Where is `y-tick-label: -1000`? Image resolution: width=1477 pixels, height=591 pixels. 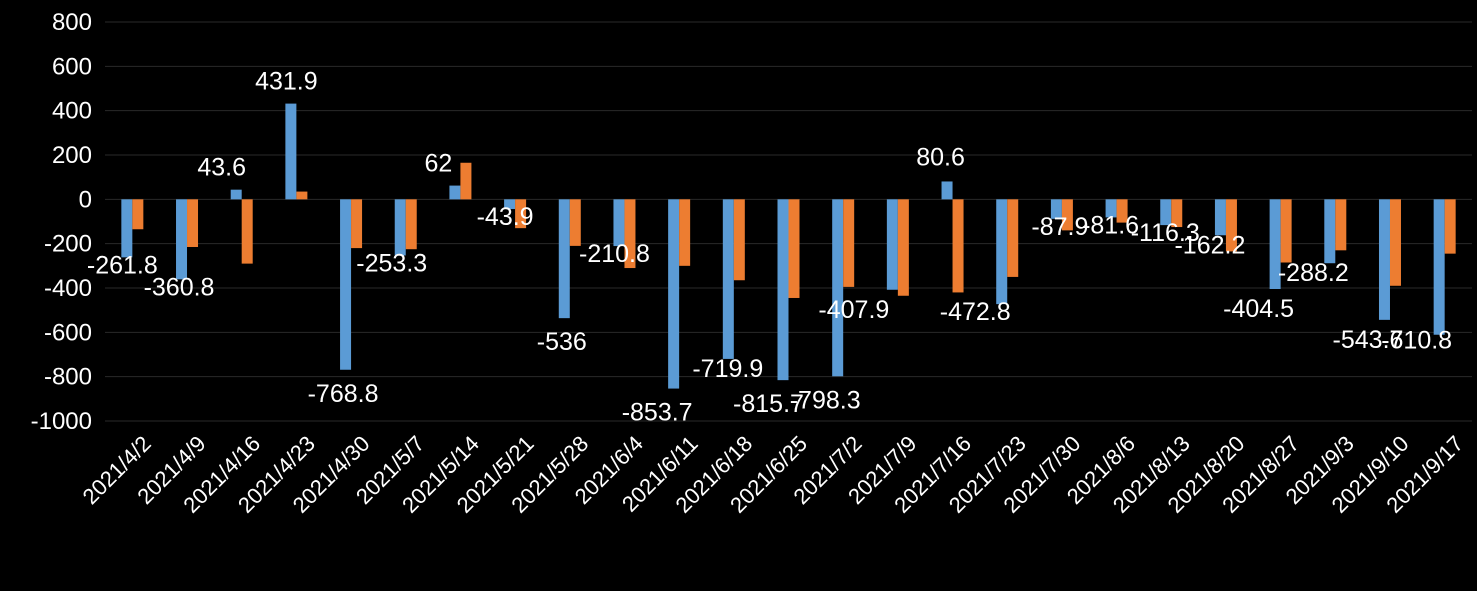
y-tick-label: -1000 is located at coordinates (61, 421).